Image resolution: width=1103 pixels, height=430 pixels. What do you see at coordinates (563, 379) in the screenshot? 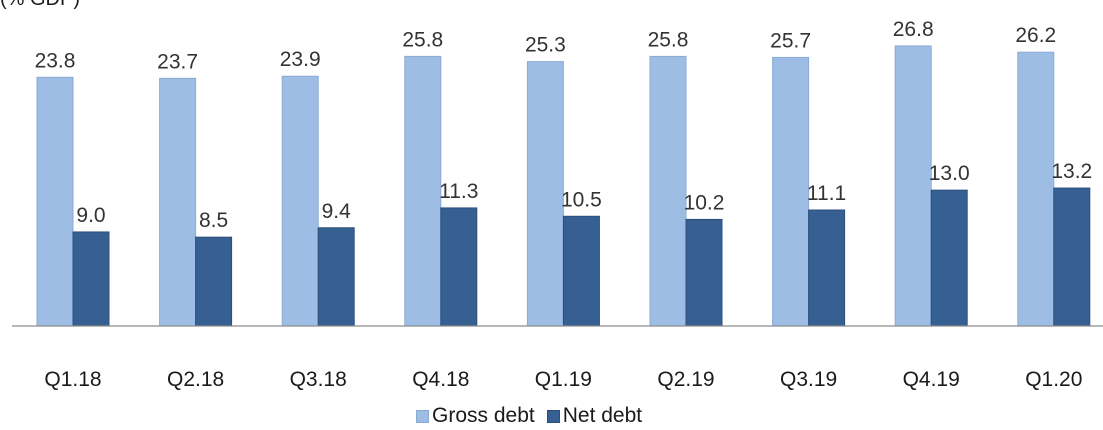
I see `x-tick-label-Q1.19: Q1.19` at bounding box center [563, 379].